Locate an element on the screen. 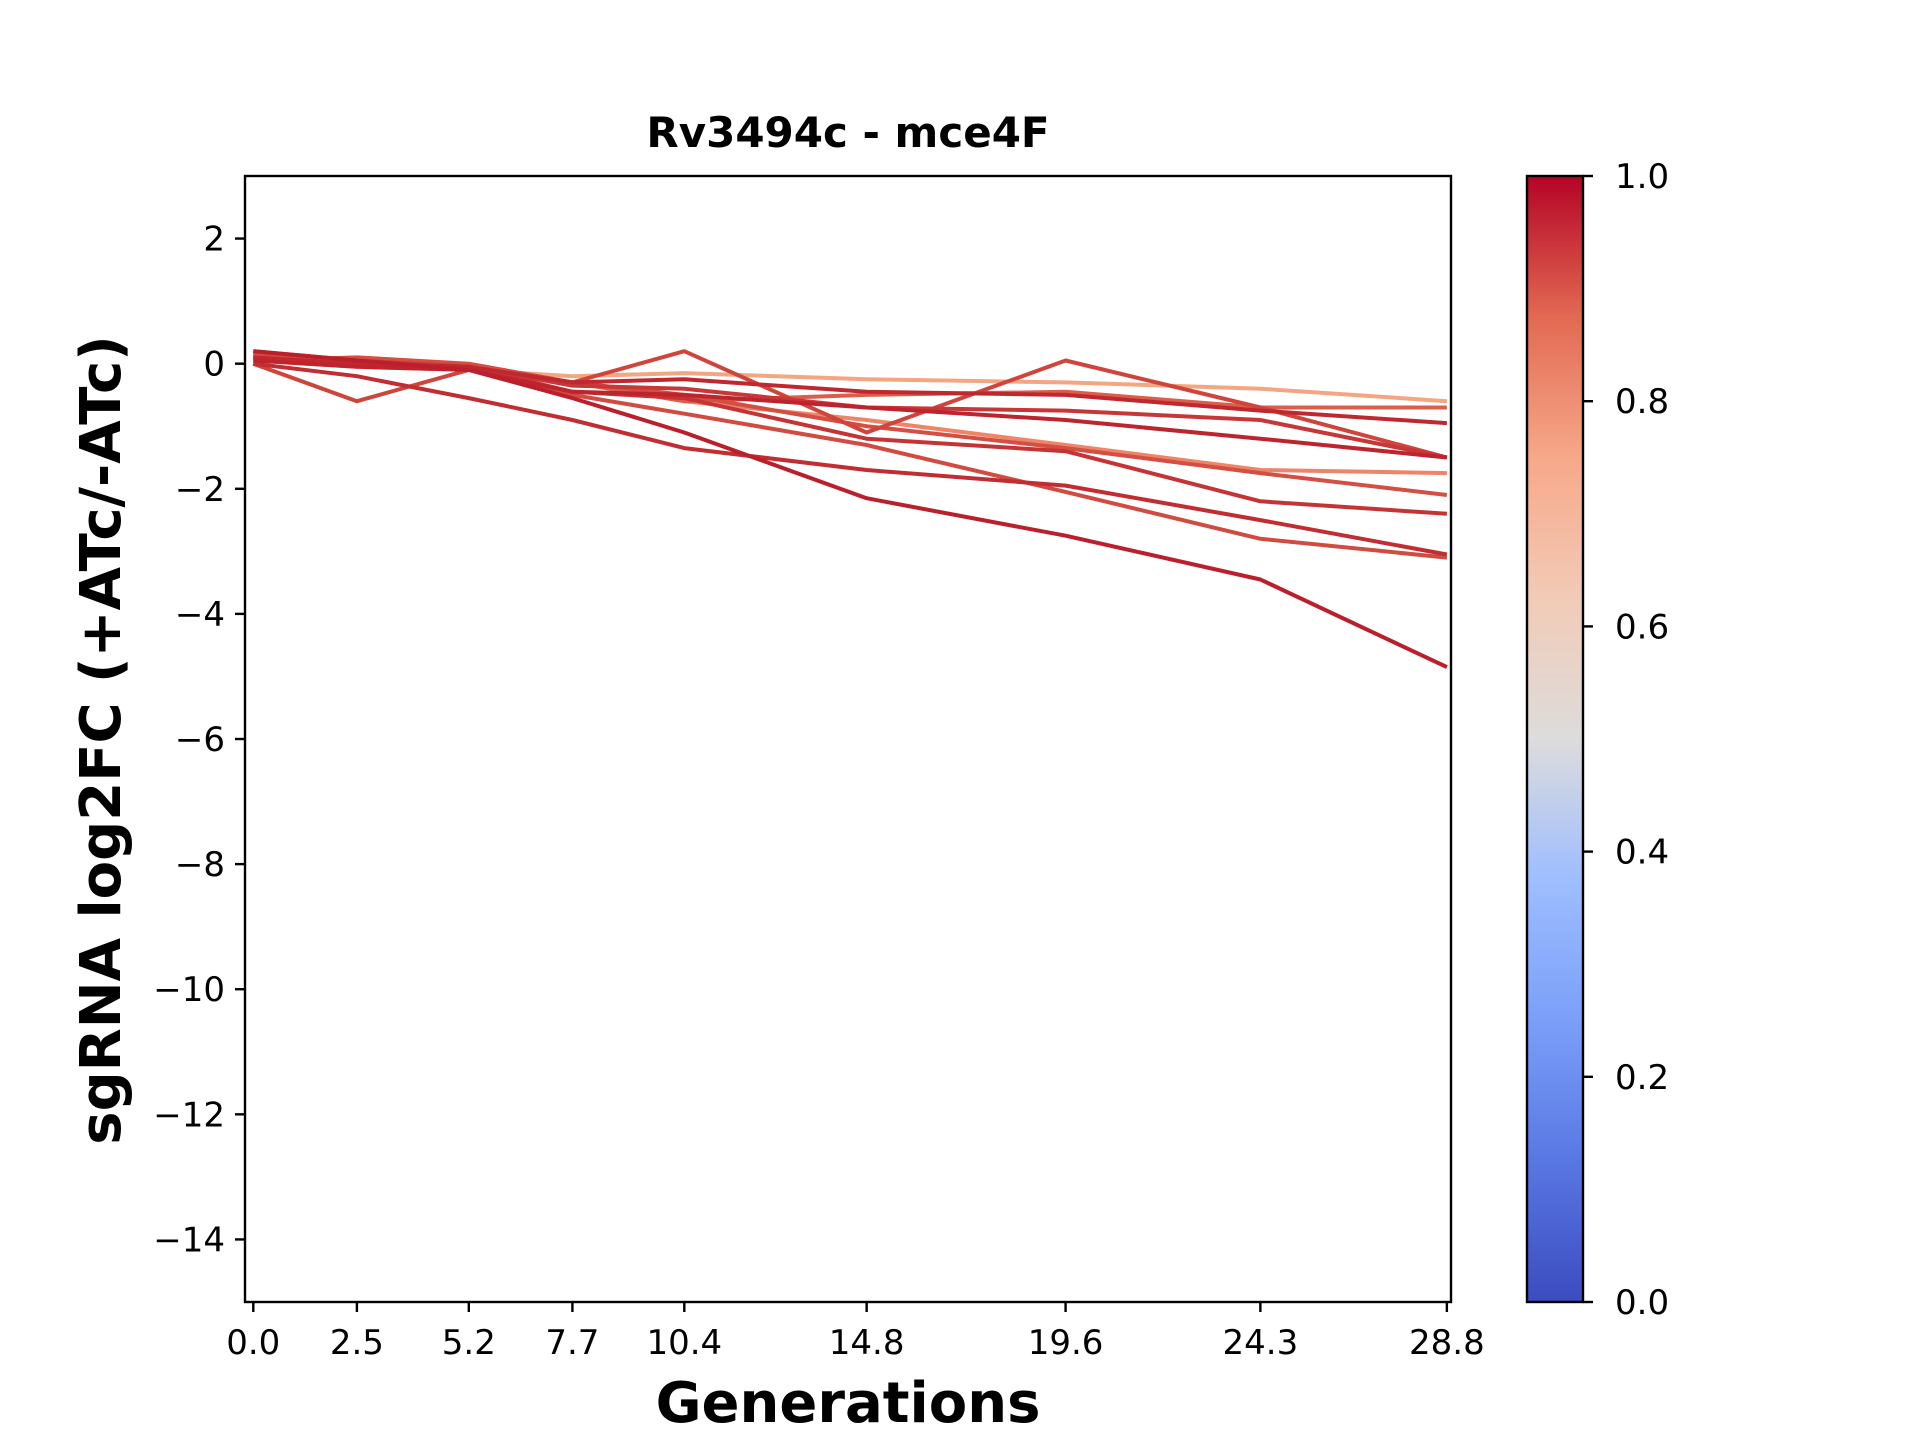  x-axis-title: Generations is located at coordinates (848, 1403).